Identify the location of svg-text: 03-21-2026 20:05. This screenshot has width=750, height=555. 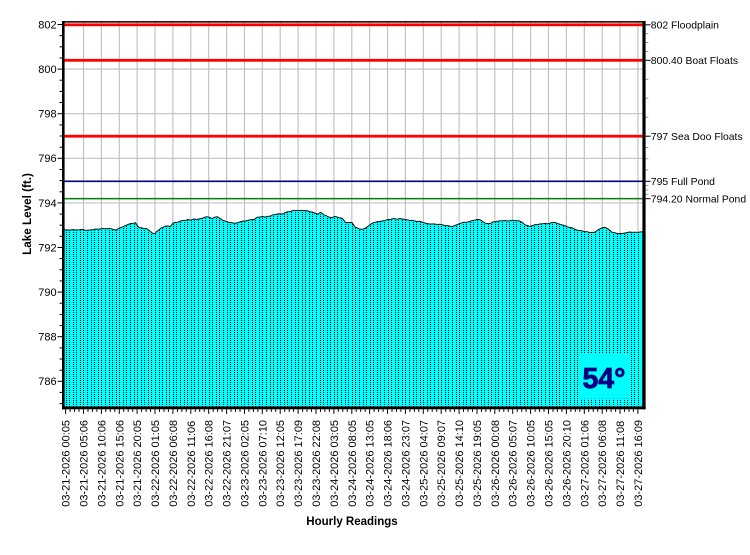
(138, 463).